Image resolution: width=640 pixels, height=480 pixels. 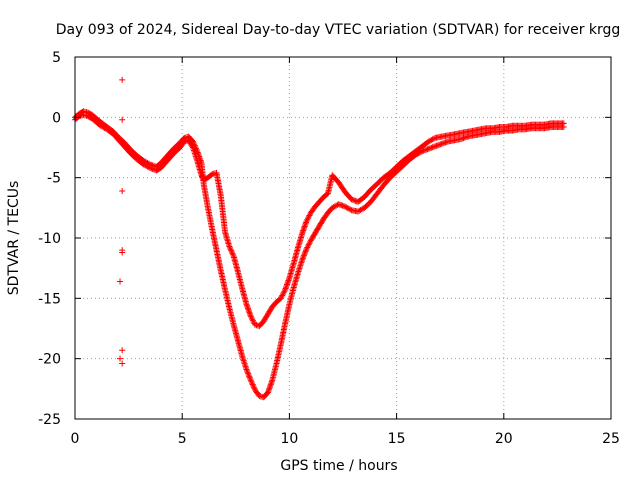 I want to click on y-tick-labels: 5 0 -5 -10 -15 -20 -25, so click(x=49, y=239).